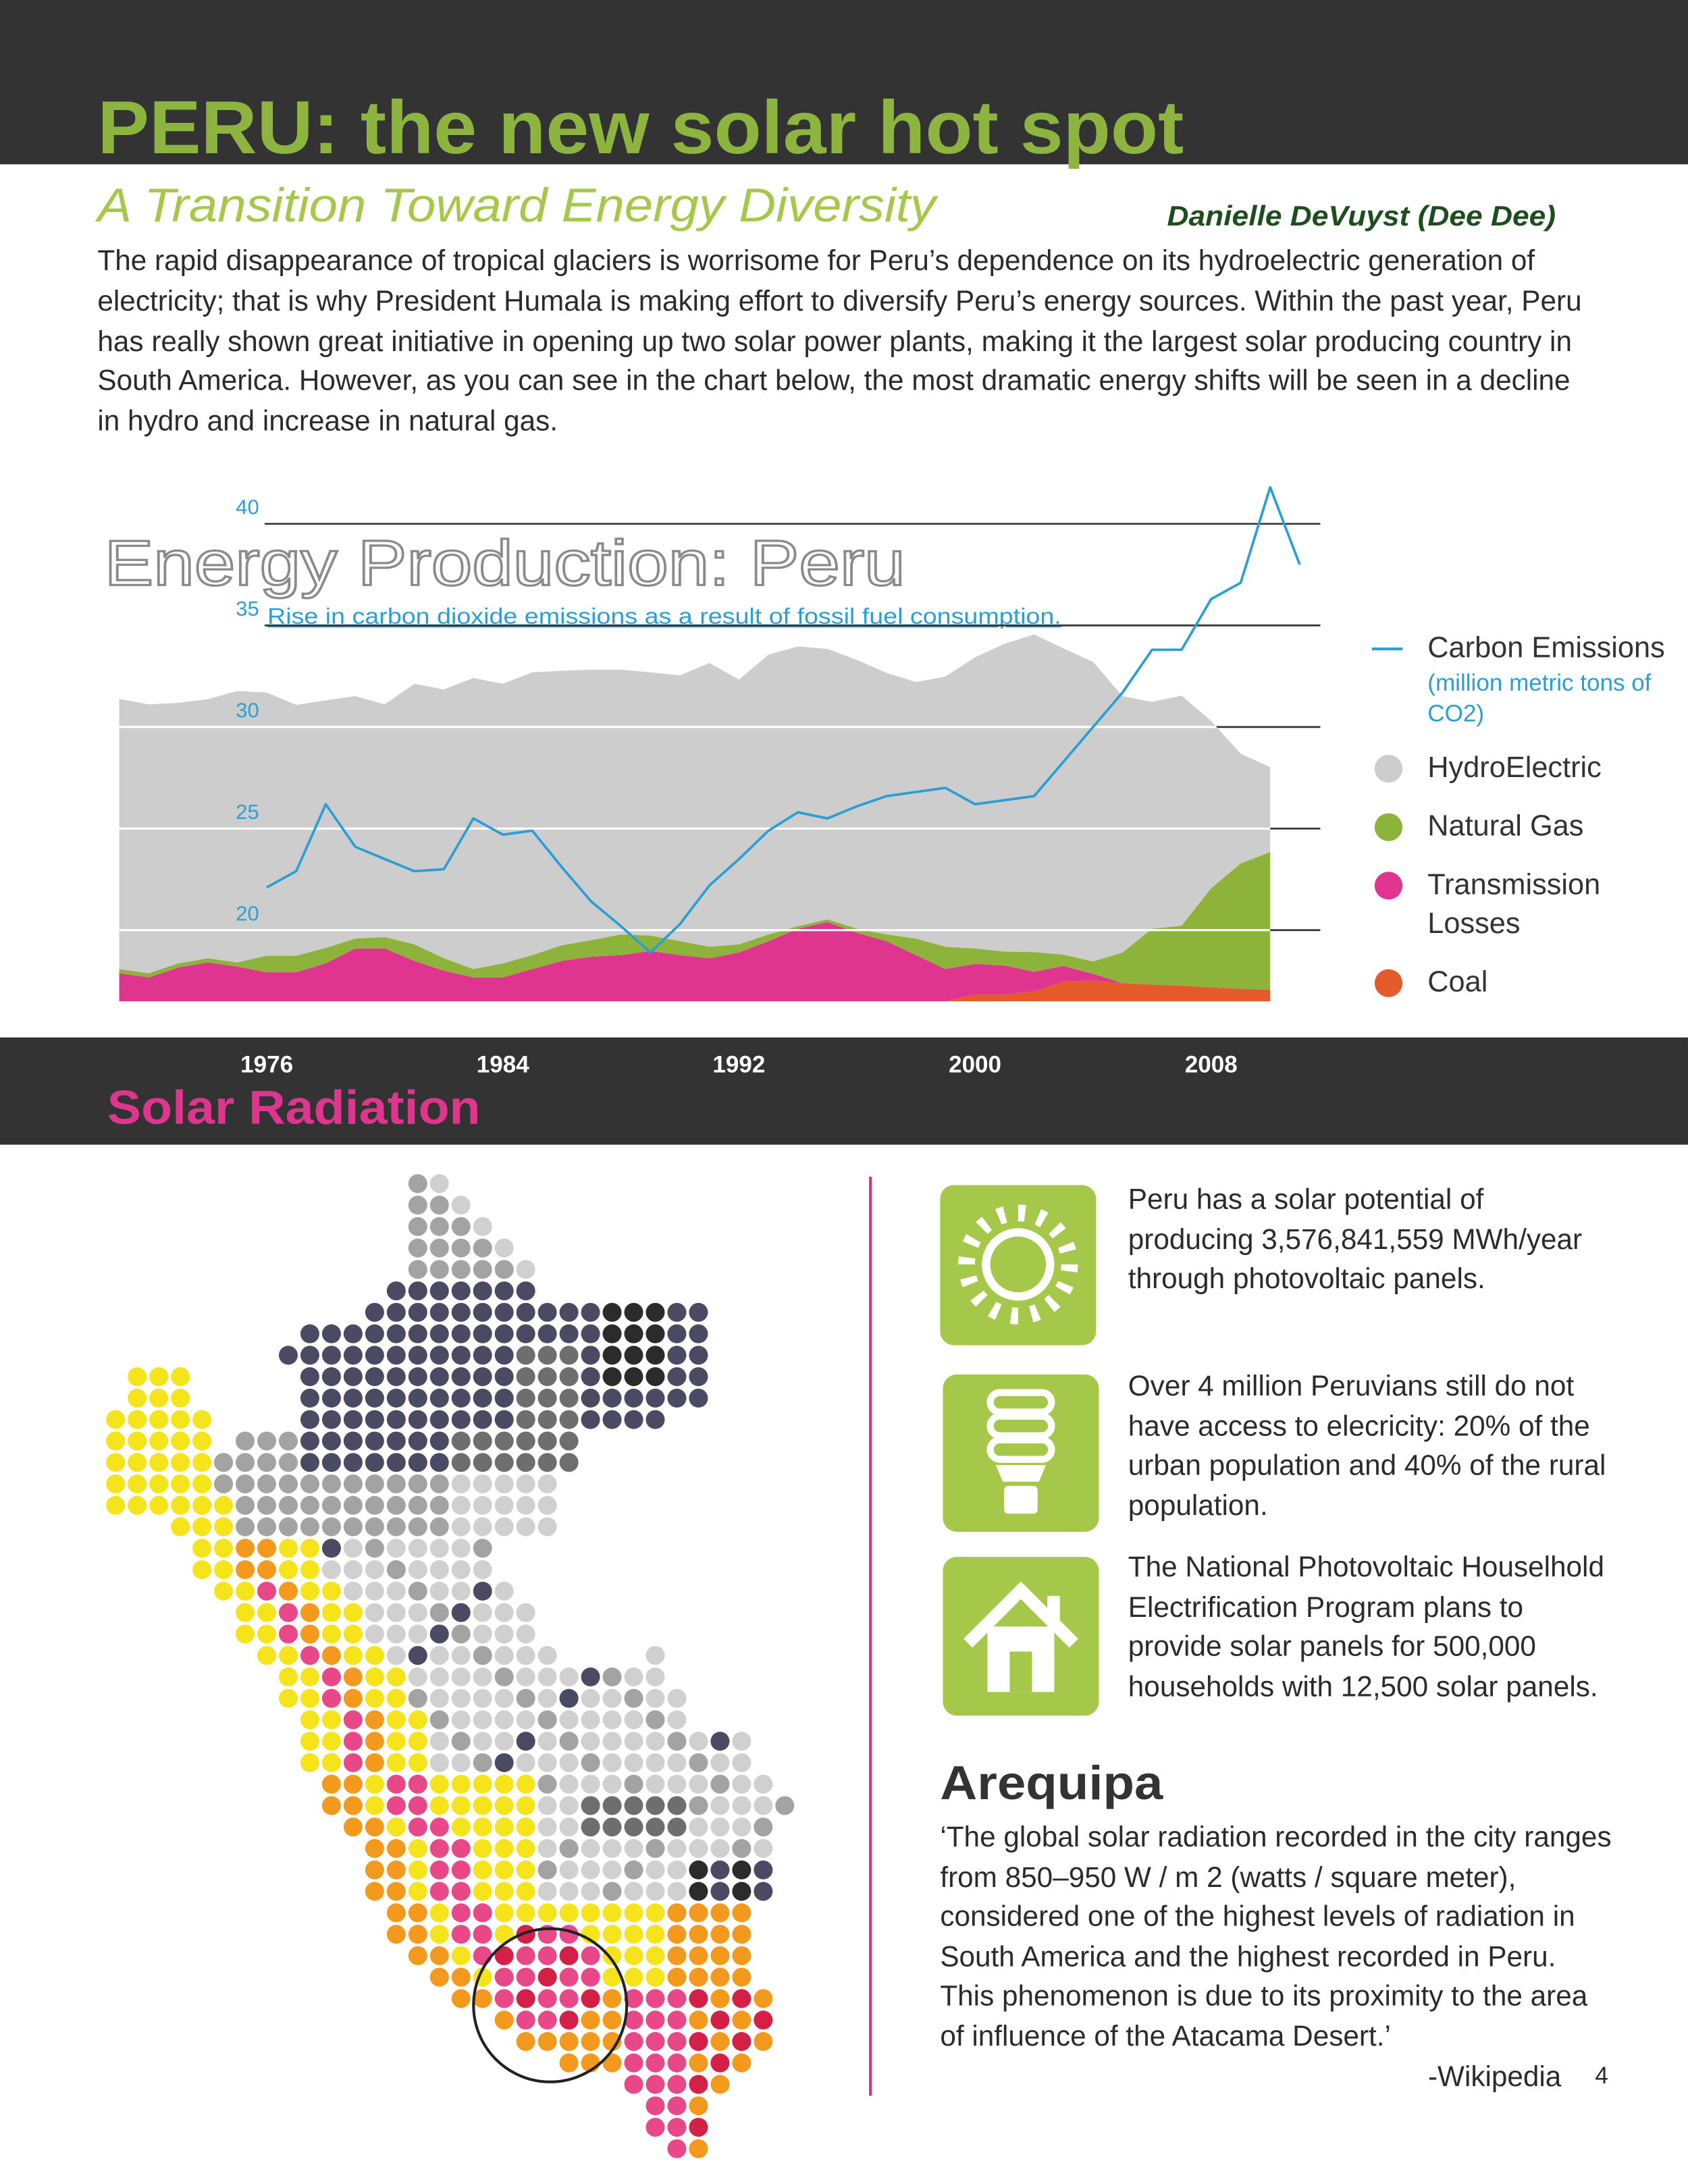  What do you see at coordinates (1556, 769) in the screenshot?
I see `legend-text: HydroElectric` at bounding box center [1556, 769].